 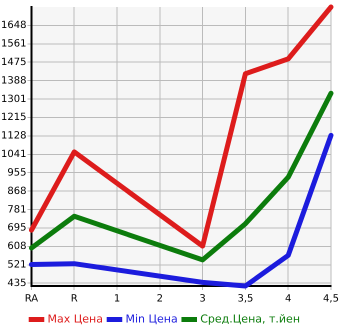 I want to click on y-tick-label: 955, so click(x=16, y=172).